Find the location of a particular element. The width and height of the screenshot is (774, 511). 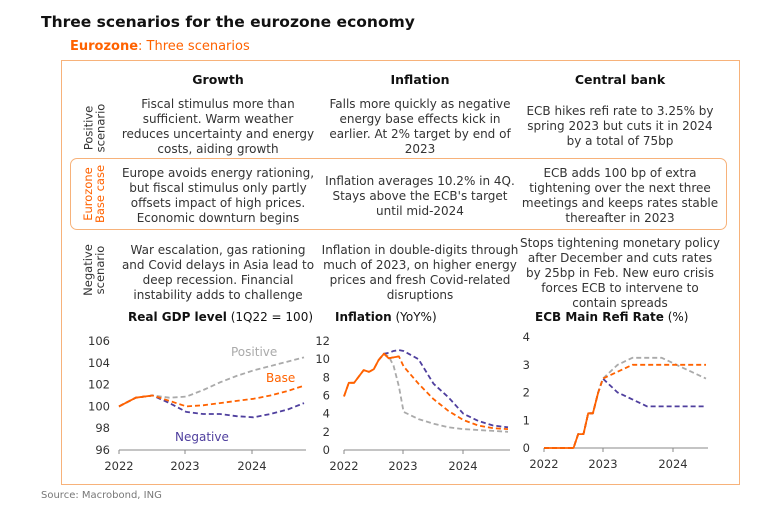

base-case-highlight is located at coordinates (398, 194).